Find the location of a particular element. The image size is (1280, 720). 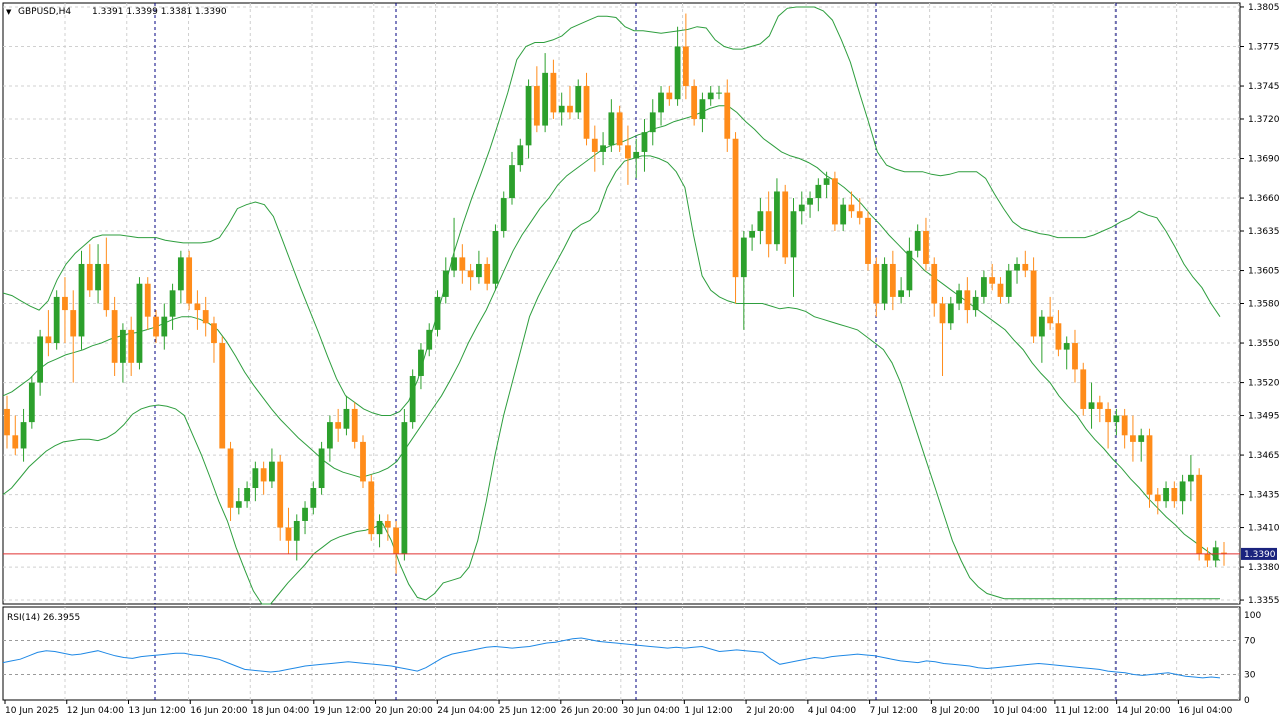

collapse-triangle-icon: ▼ is located at coordinates (9, 12).